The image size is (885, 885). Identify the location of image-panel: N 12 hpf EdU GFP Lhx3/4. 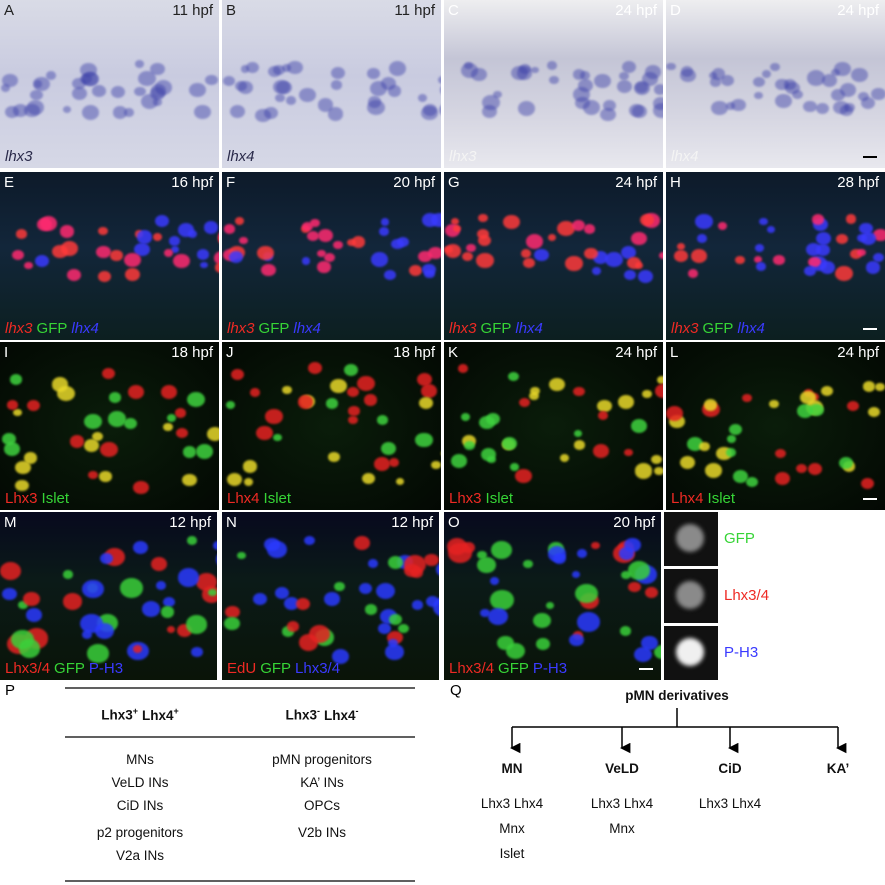
(330, 596).